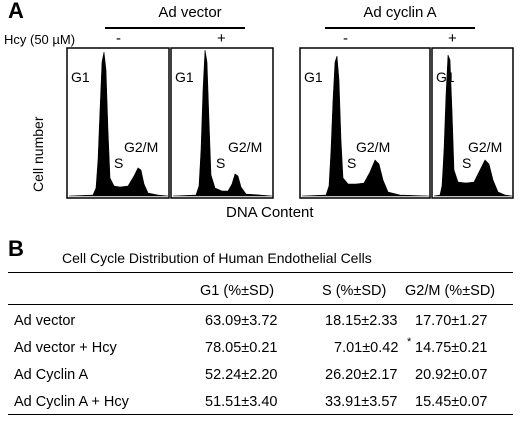 Image resolution: width=520 pixels, height=421 pixels. Describe the element at coordinates (400, 12) in the screenshot. I see `group-label-ad-cyclin-a: Ad cyclin A` at that location.